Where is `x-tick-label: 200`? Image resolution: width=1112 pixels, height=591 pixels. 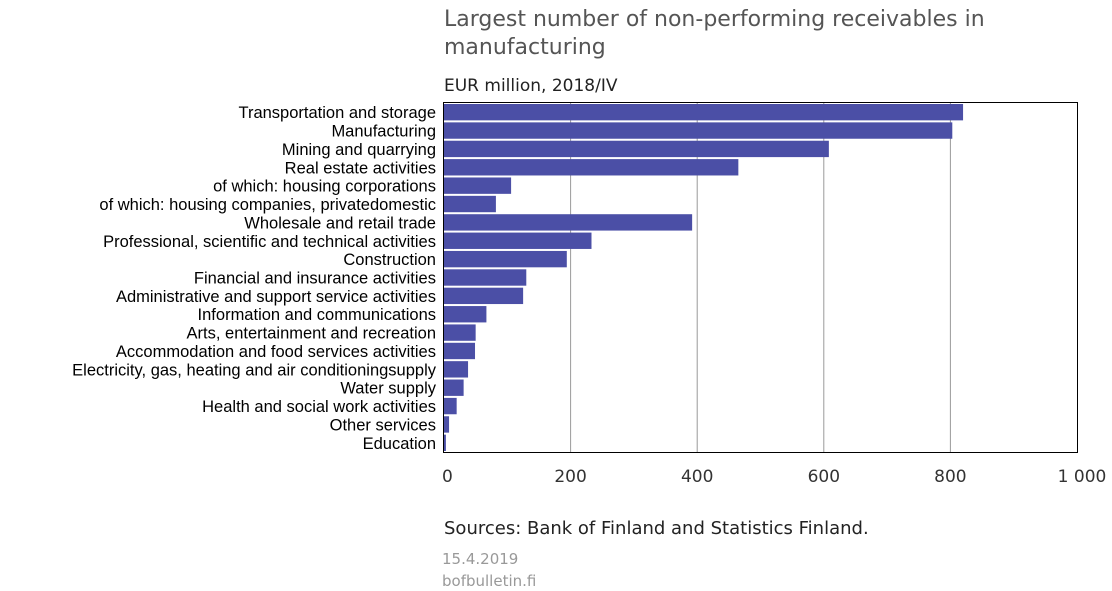
x-tick-label: 200 is located at coordinates (570, 477).